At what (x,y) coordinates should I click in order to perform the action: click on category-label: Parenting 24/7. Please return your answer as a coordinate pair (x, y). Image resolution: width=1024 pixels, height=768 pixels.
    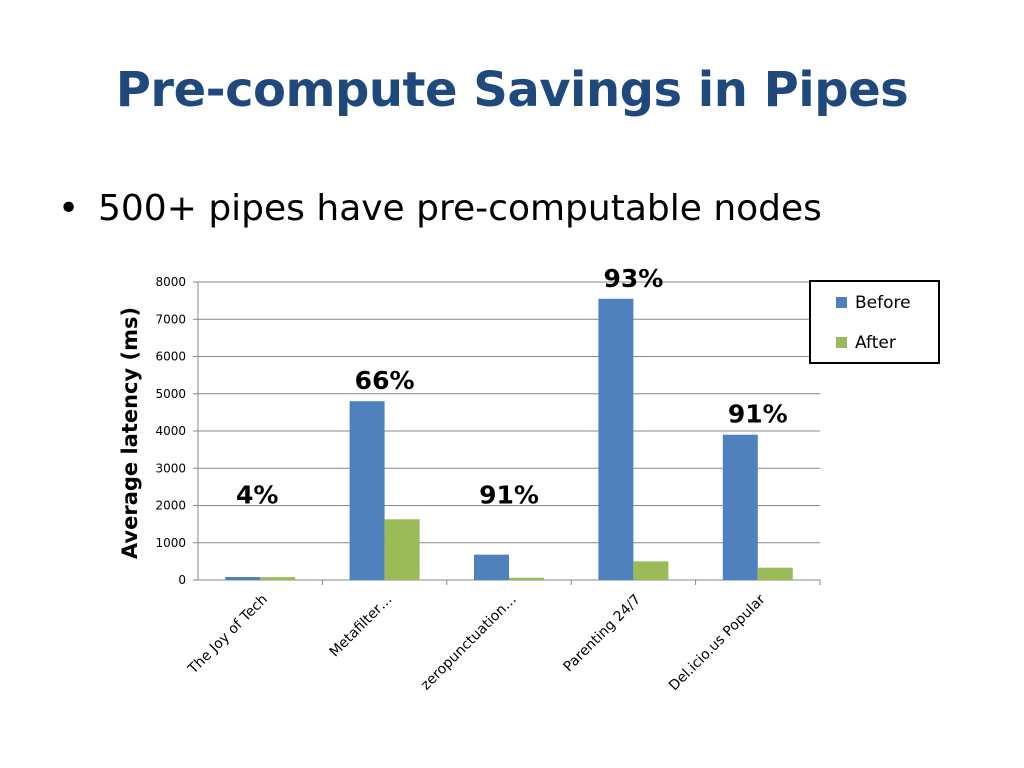
    Looking at the image, I should click on (603, 634).